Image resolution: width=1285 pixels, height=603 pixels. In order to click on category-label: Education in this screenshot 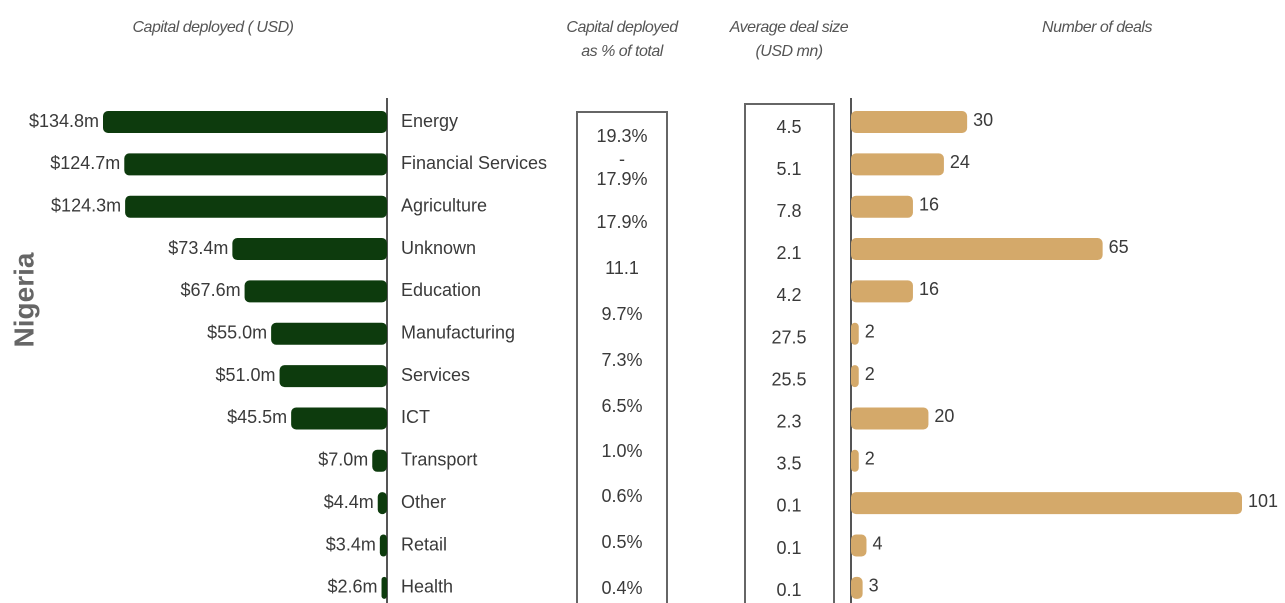, I will do `click(441, 290)`.